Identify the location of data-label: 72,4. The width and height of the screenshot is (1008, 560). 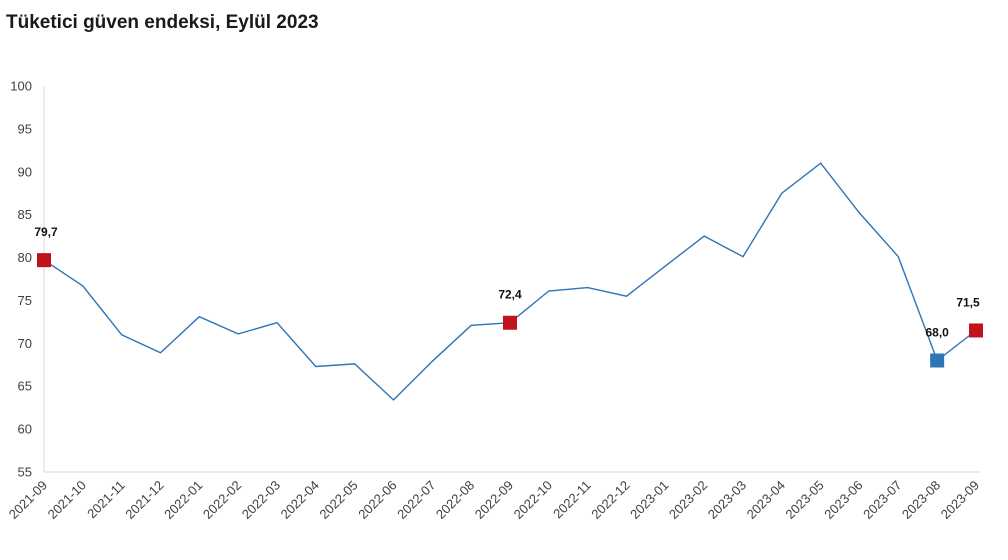
(510, 295).